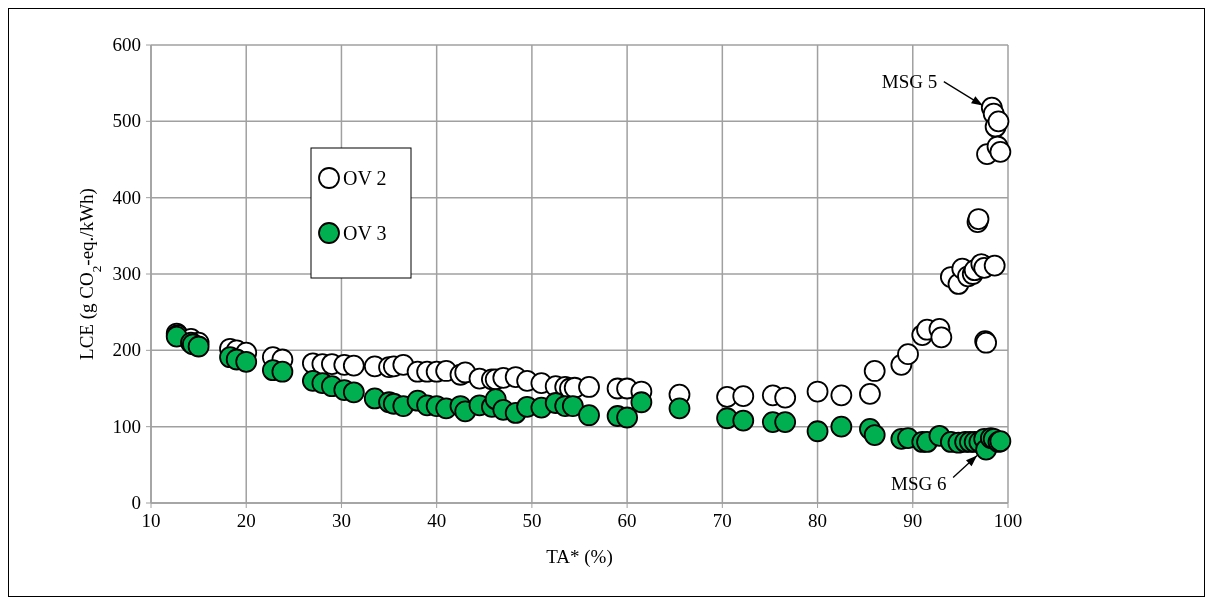  What do you see at coordinates (126, 197) in the screenshot?
I see `y-tick-label: 400` at bounding box center [126, 197].